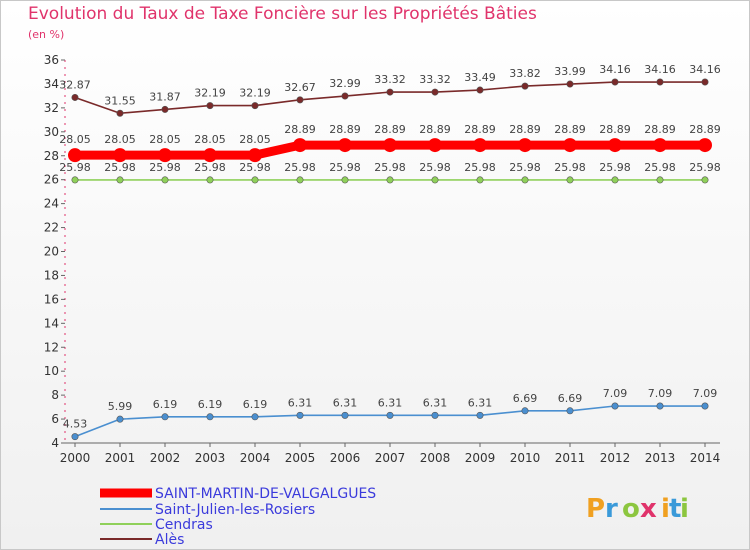  I want to click on x-tick-label: 2006, so click(345, 458).